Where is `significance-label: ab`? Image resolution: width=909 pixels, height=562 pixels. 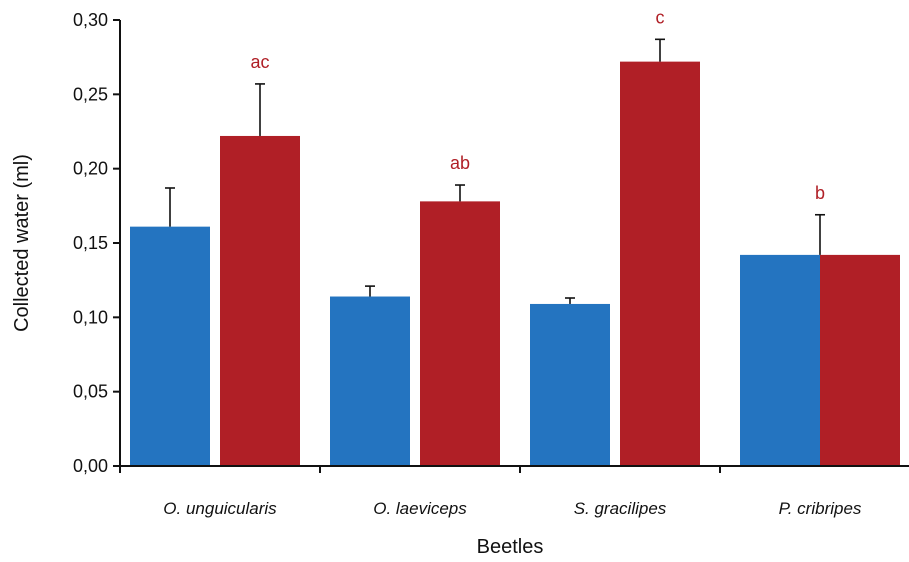 significance-label: ab is located at coordinates (460, 163).